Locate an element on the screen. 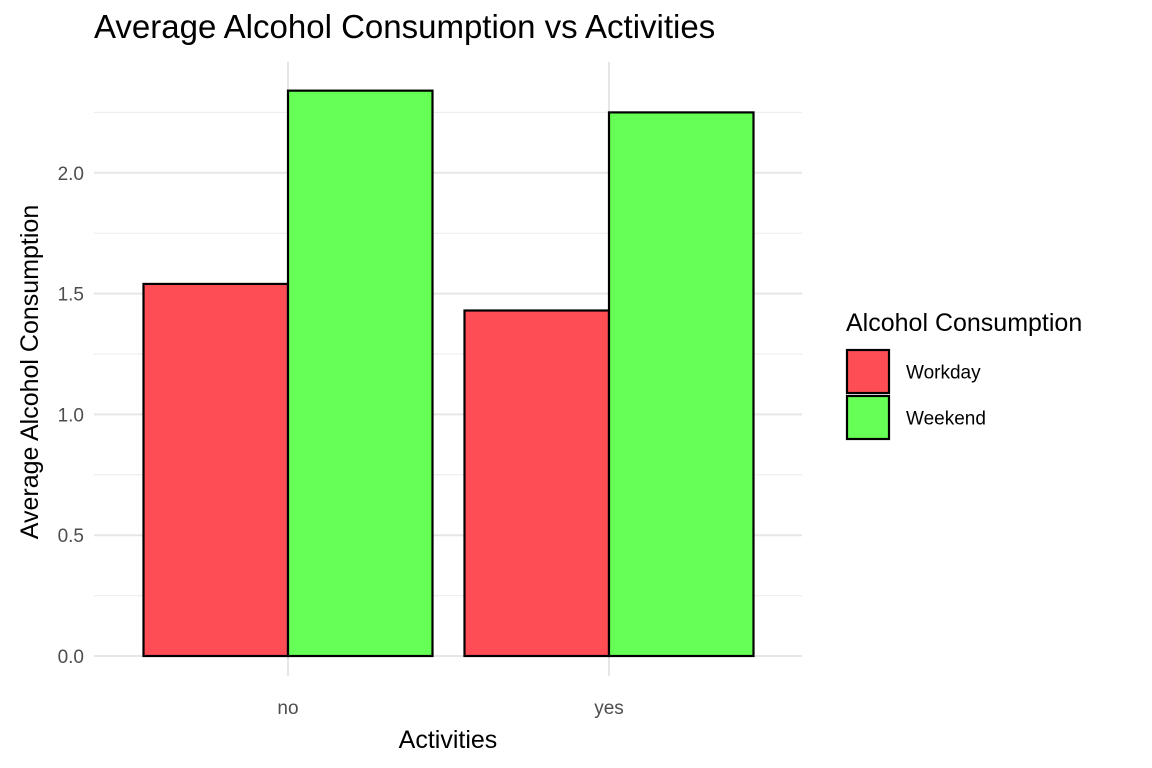 This screenshot has width=1152, height=768. y-tick-label: 0.5 is located at coordinates (71, 536).